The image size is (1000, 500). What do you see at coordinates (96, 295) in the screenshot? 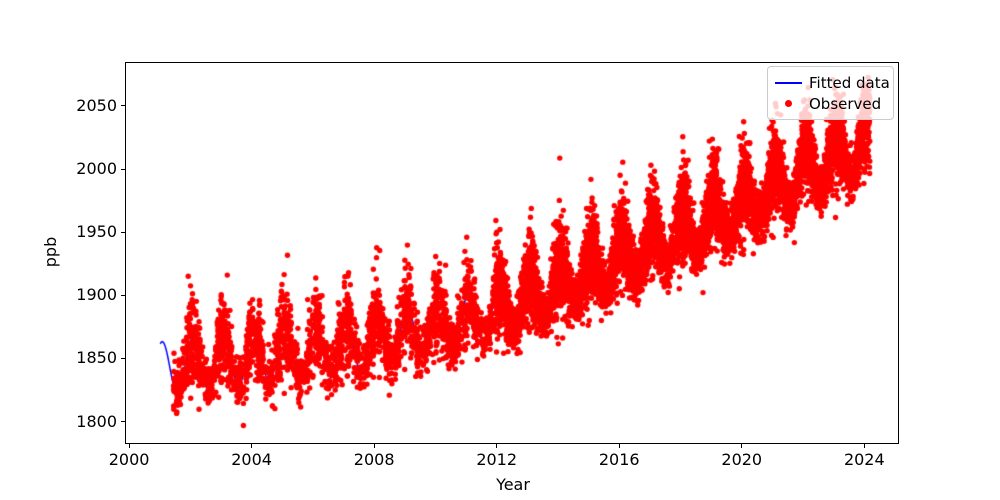
I see `y-tick-label: 1900` at bounding box center [96, 295].